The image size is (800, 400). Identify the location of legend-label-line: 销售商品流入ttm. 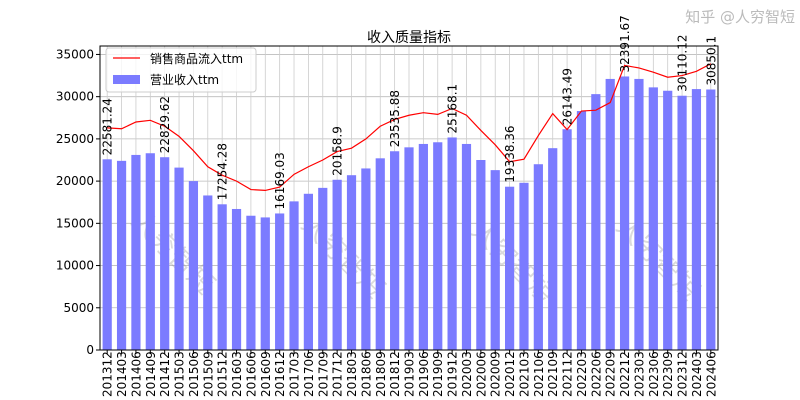
(196, 58).